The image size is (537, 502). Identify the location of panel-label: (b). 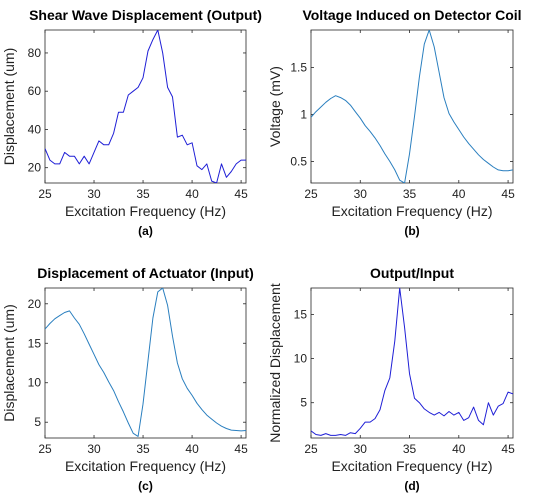
(411, 231).